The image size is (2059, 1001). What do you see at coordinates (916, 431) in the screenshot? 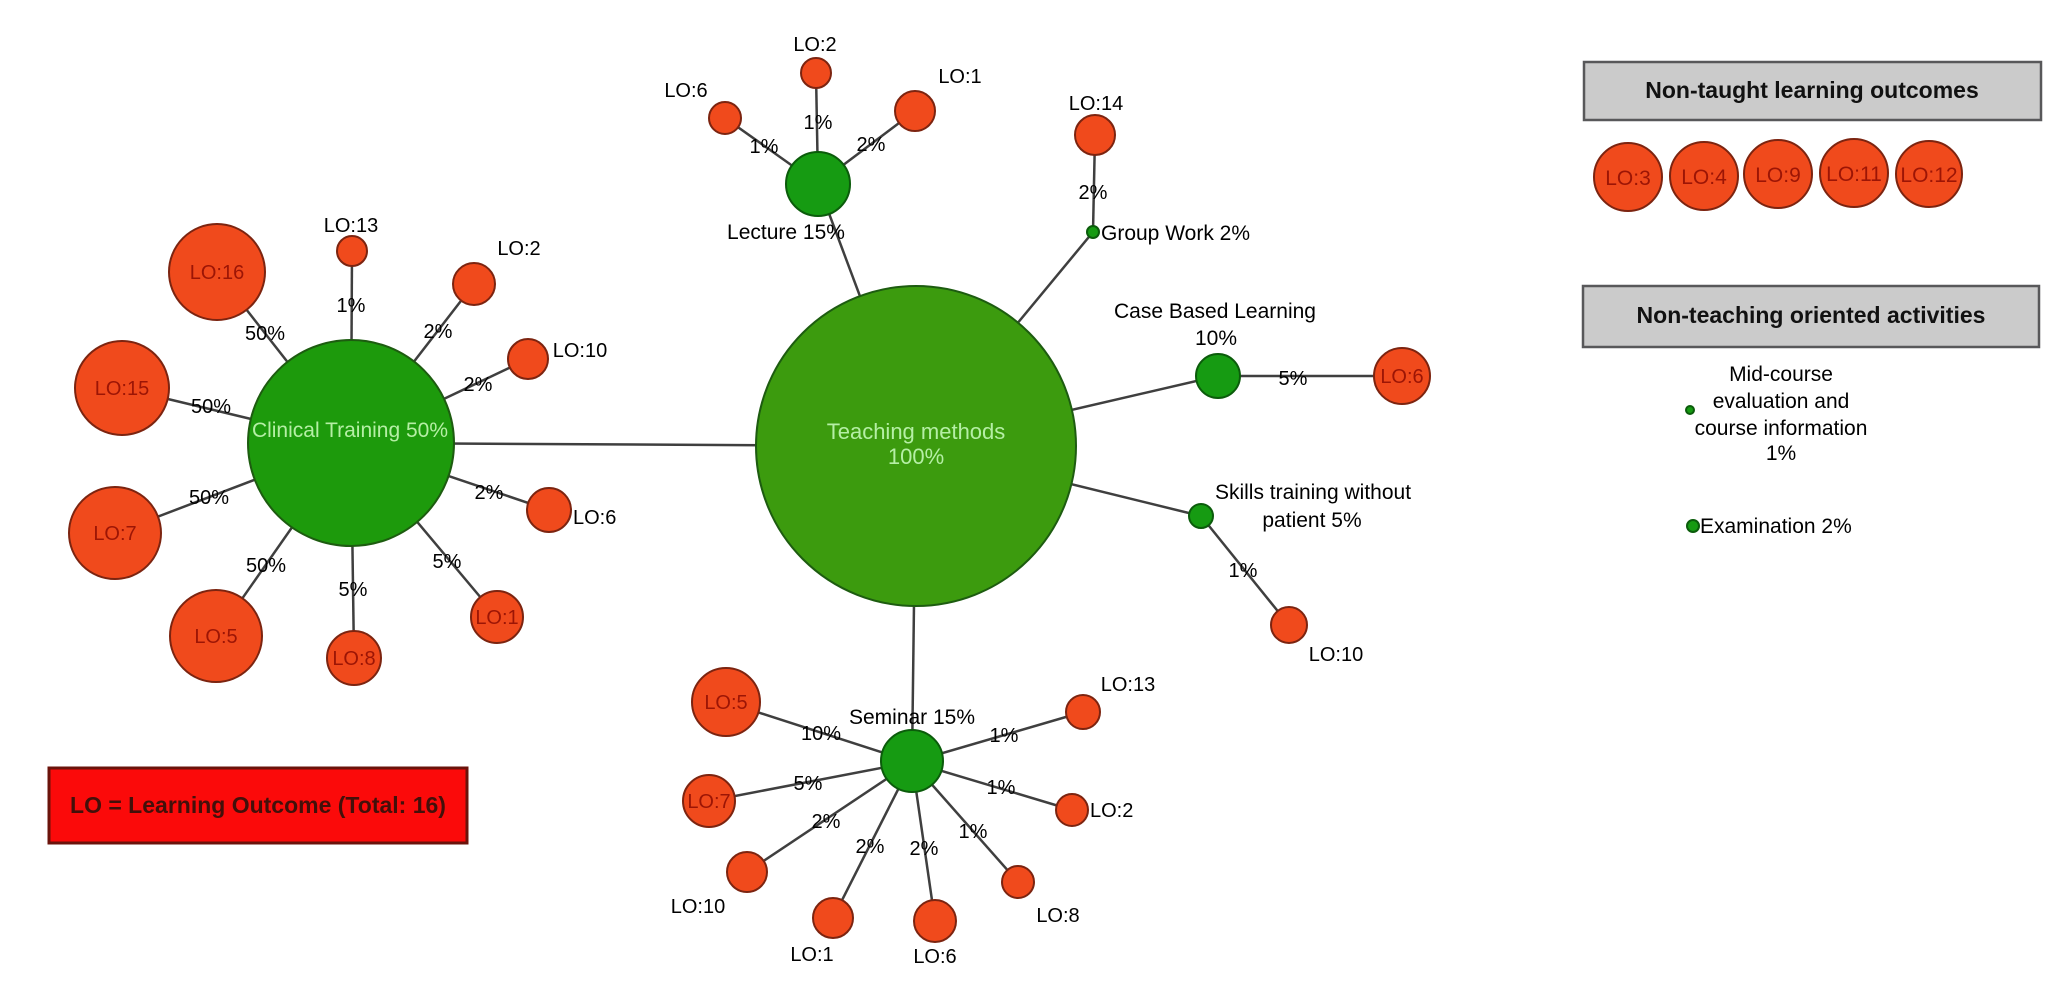
I see `svg-text: Teaching methods` at bounding box center [916, 431].